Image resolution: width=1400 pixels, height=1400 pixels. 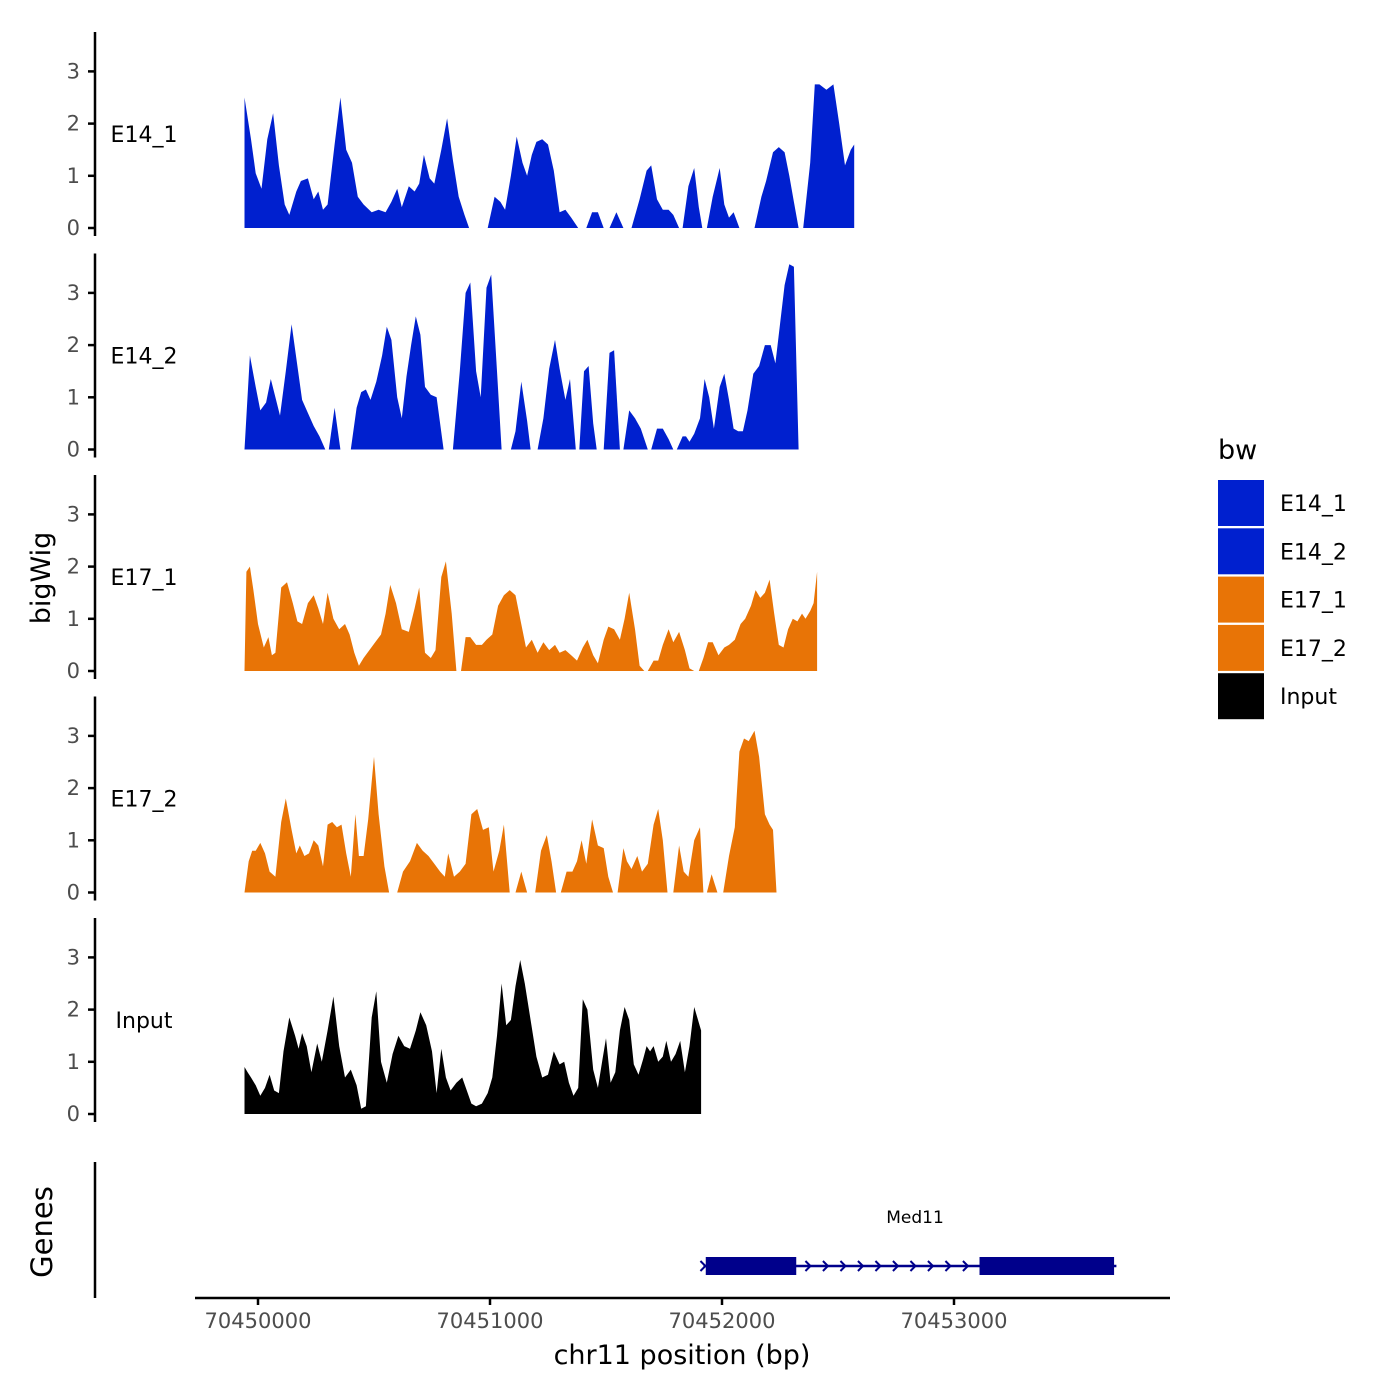 I want to click on track-E14_2: 0 1 2 3 E14_2, so click(x=433, y=357).